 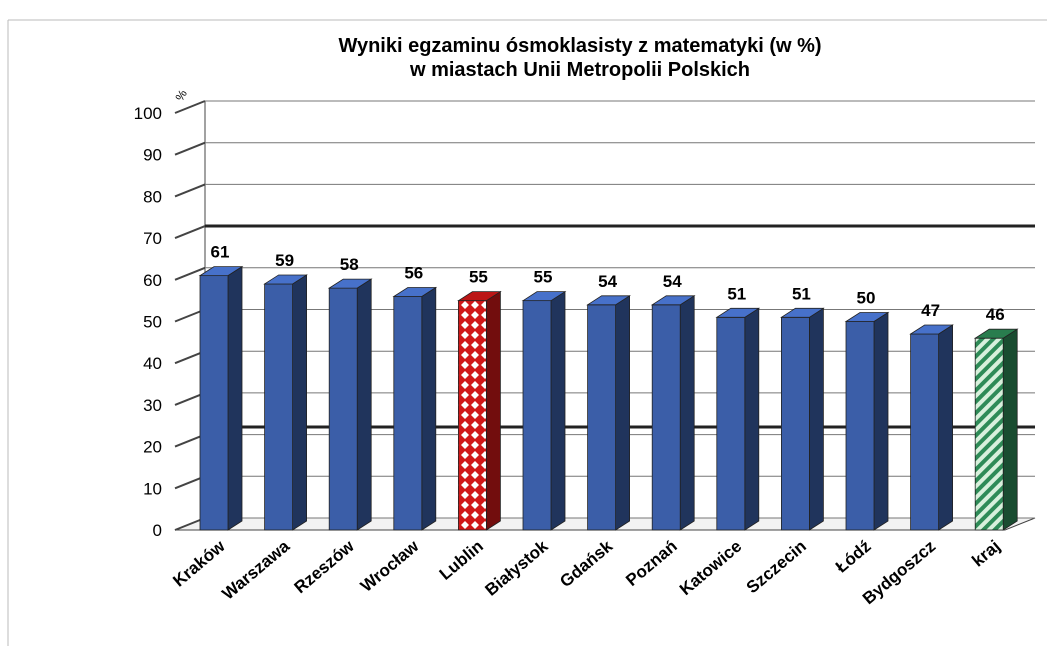 What do you see at coordinates (181, 95) in the screenshot?
I see `y-unit: %` at bounding box center [181, 95].